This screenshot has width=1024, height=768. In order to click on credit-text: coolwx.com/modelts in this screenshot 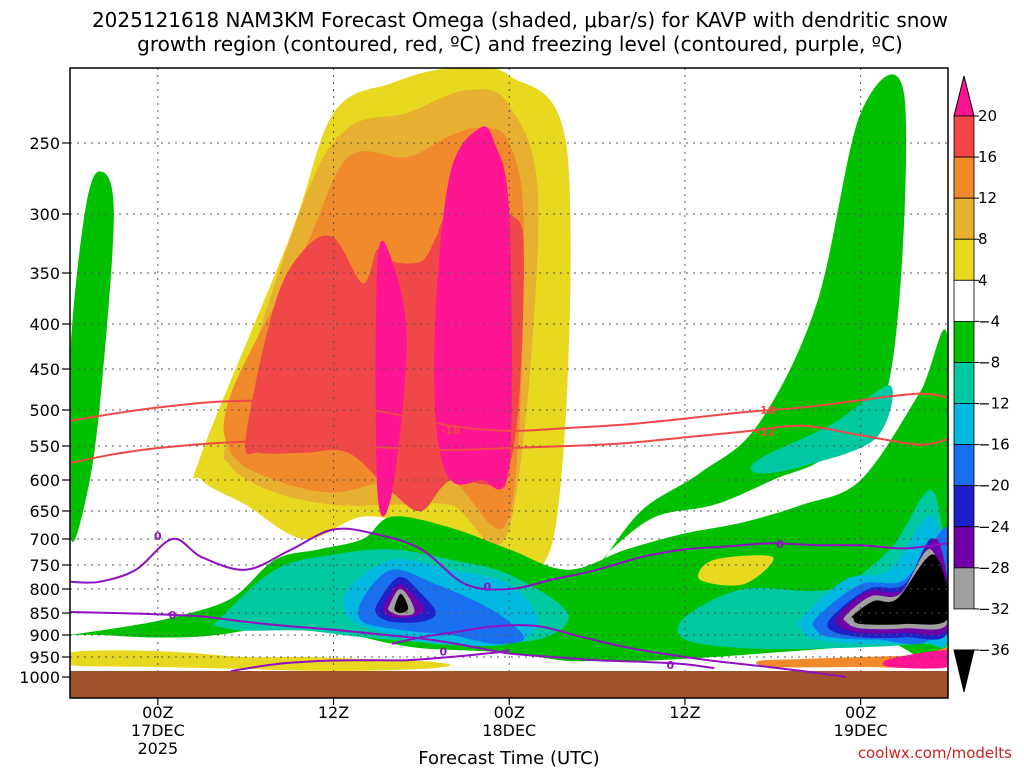, I will do `click(935, 753)`.